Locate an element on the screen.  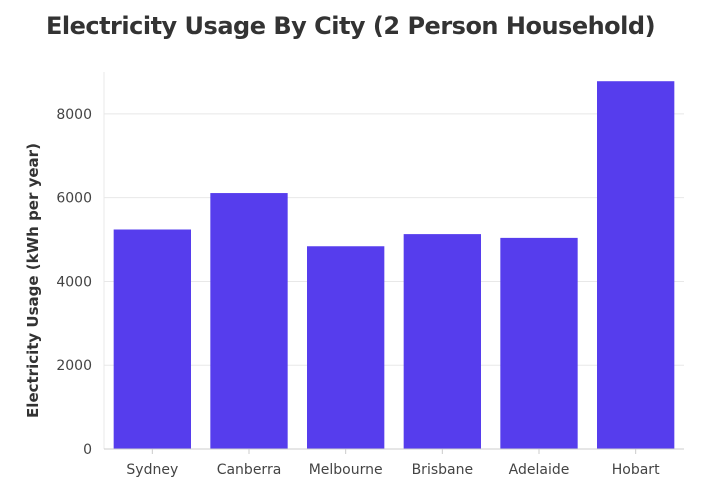
bar-canberra is located at coordinates (249, 321).